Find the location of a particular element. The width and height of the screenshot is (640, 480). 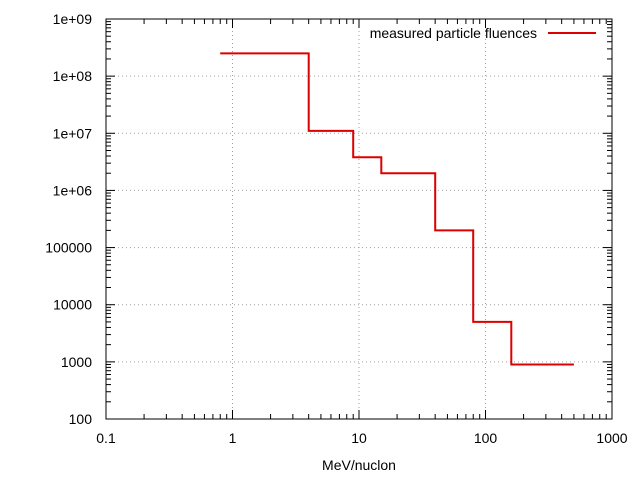

y-tick-label: 100 is located at coordinates (81, 419).